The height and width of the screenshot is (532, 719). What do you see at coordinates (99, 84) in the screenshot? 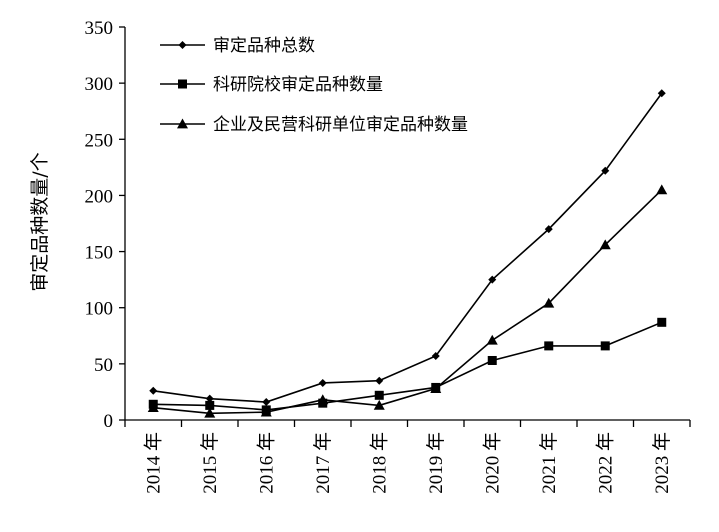
I see `y-tick-label: 300` at bounding box center [99, 84].